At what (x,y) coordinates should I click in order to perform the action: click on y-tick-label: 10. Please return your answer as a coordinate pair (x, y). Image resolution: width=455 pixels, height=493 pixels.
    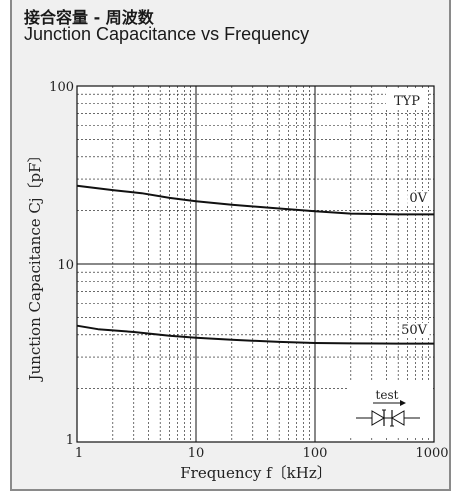
    Looking at the image, I should click on (65, 265).